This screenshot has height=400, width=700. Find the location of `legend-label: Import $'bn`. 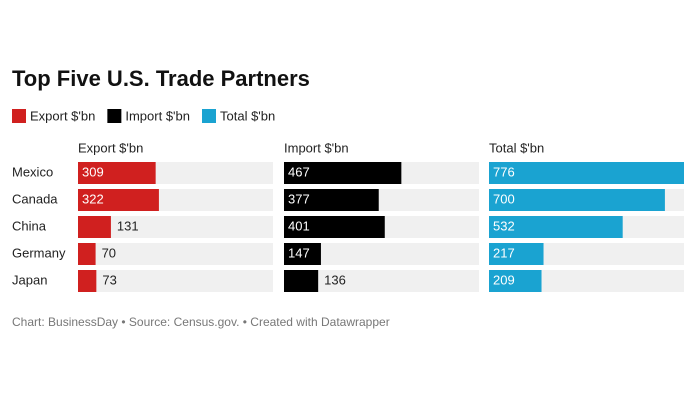

legend-label: Import $'bn is located at coordinates (157, 115).